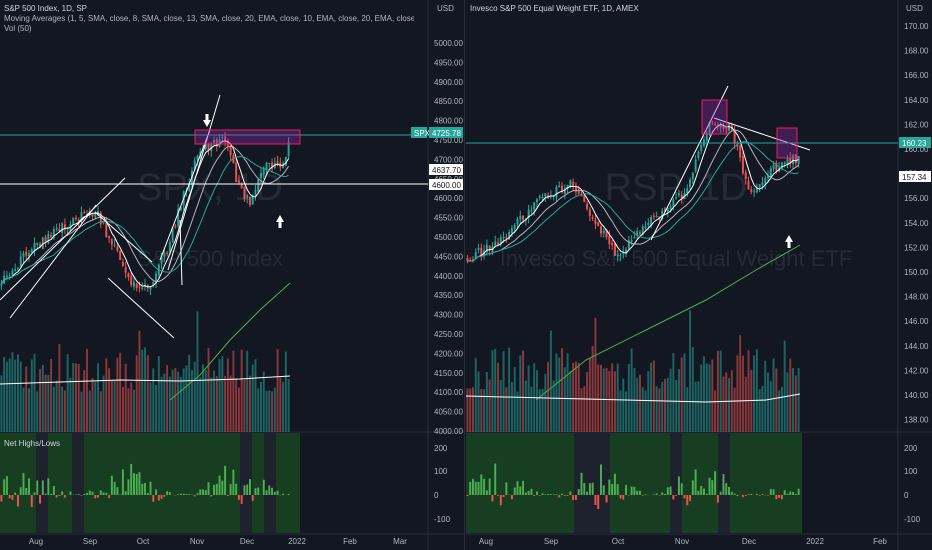  Describe the element at coordinates (916, 395) in the screenshot. I see `price-axis-tick: 140.00` at that location.